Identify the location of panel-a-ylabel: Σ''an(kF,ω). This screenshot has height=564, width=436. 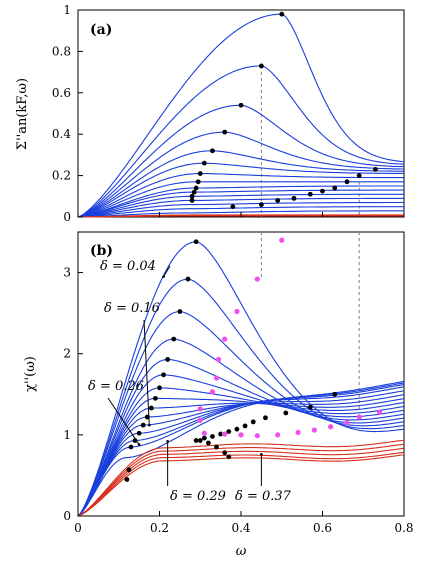
(22, 114).